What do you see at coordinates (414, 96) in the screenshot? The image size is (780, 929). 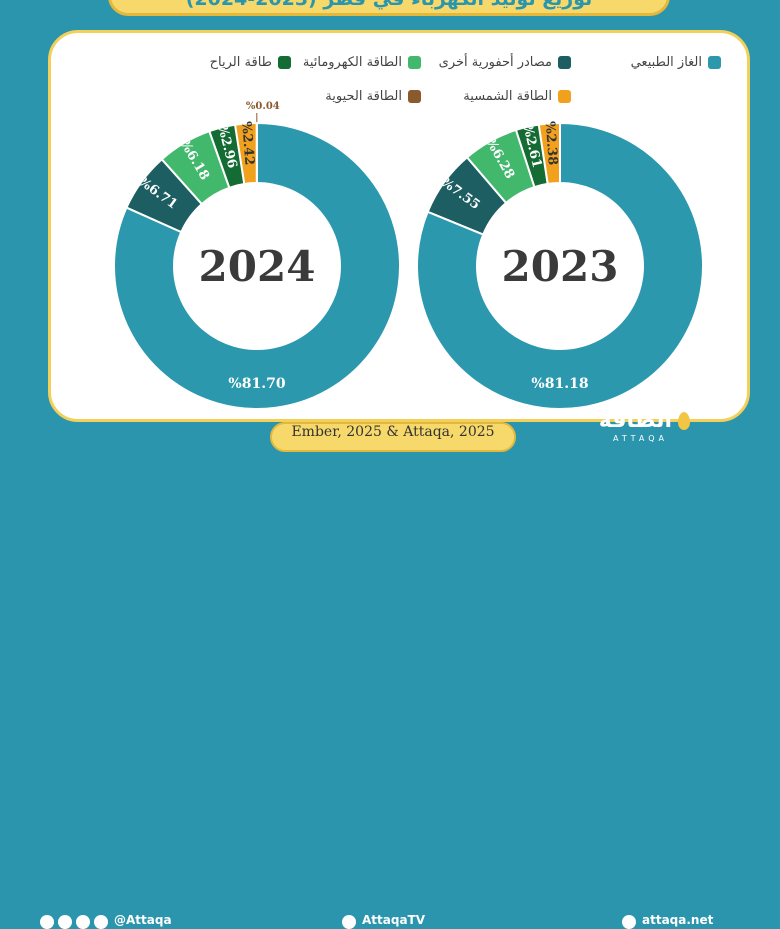 I see `legend-swatch-bio` at bounding box center [414, 96].